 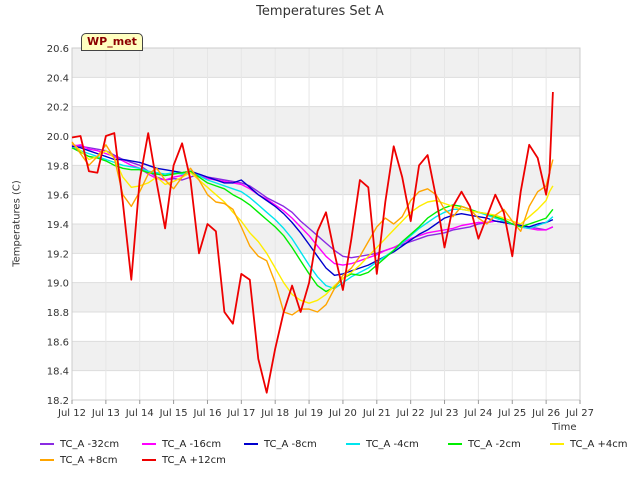 I want to click on legend-label: TC_A +4cm, so click(x=599, y=444).